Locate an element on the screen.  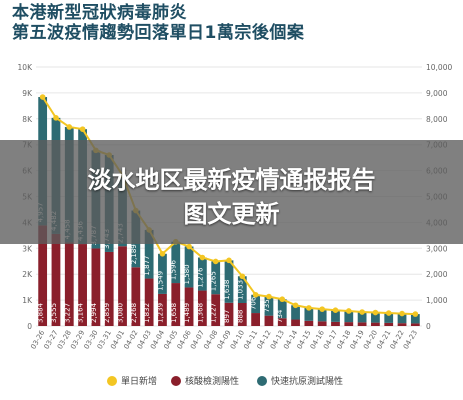
data-label-pcr: 2,859 is located at coordinates (107, 313).